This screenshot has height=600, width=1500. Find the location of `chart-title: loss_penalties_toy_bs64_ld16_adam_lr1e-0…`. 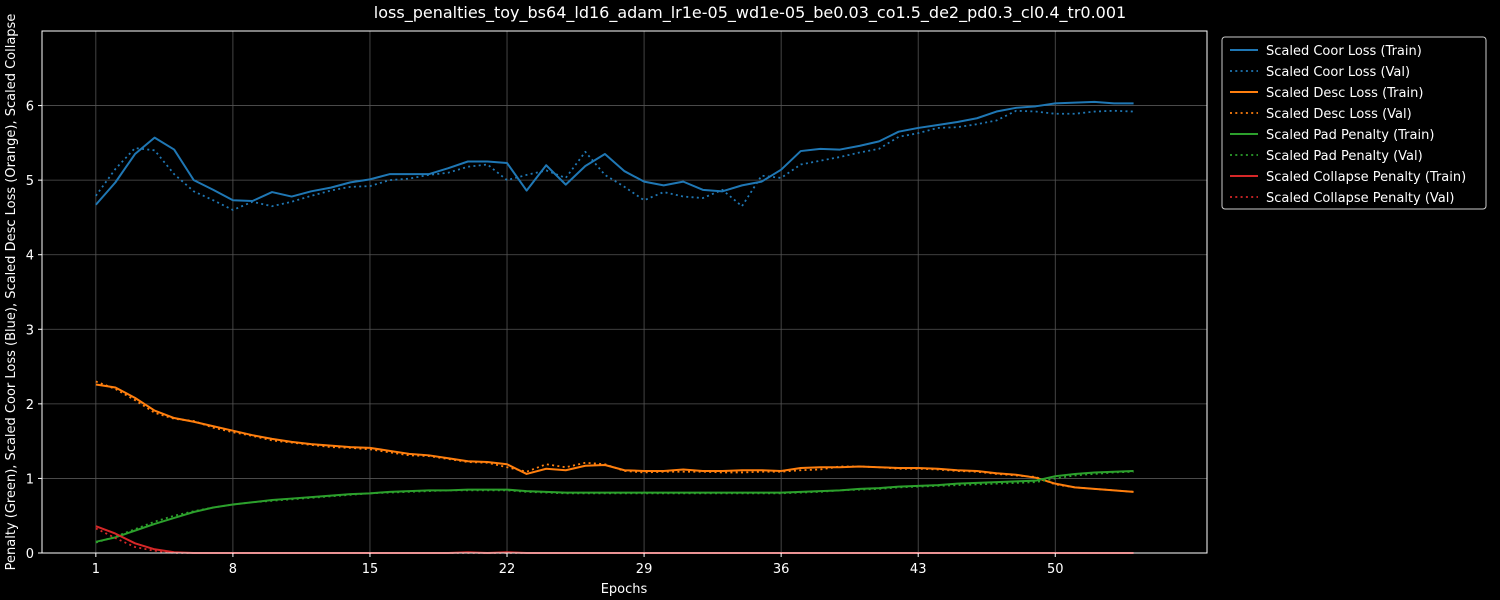

chart-title: loss_penalties_toy_bs64_ld16_adam_lr1e-0… is located at coordinates (750, 13).